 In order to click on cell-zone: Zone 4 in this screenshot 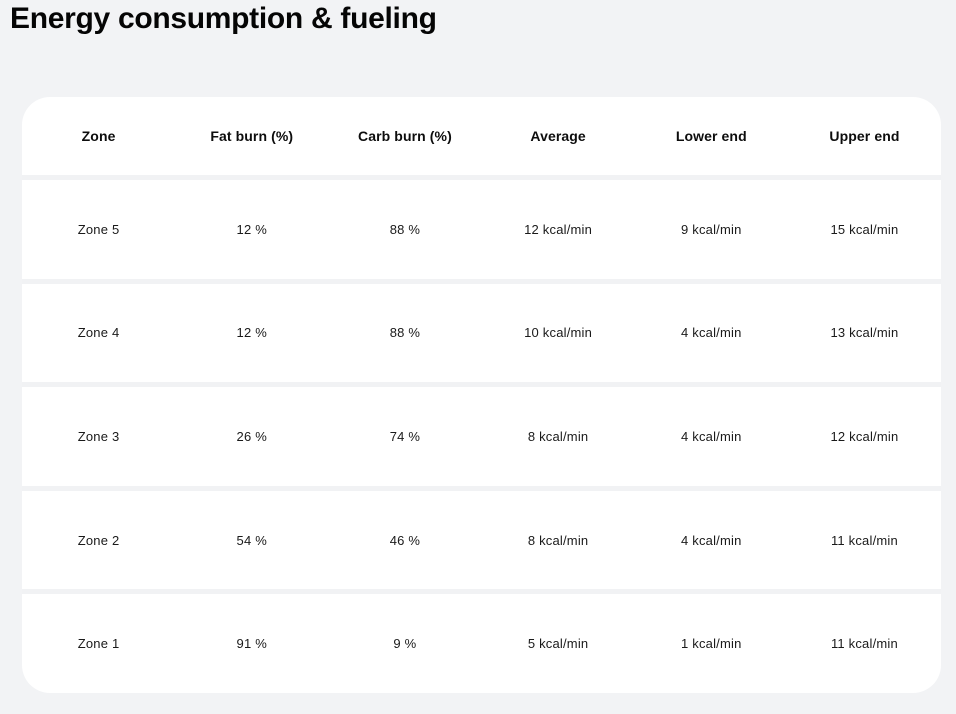, I will do `click(98, 333)`.